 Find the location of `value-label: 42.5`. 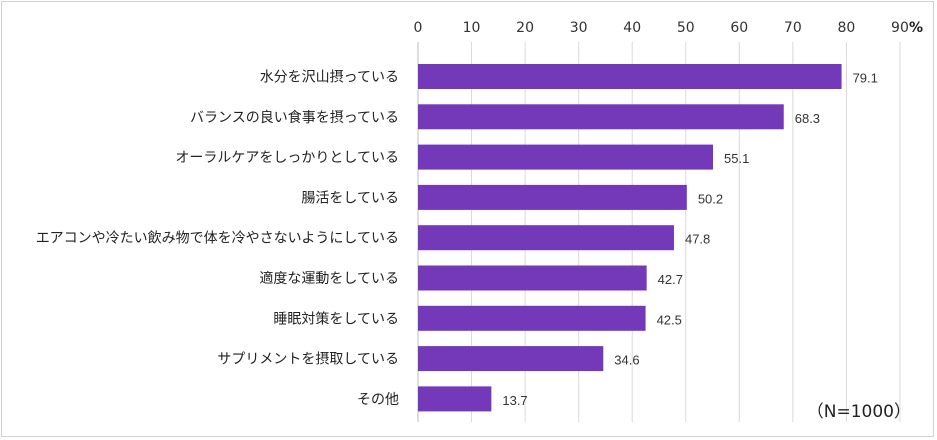

value-label: 42.5 is located at coordinates (669, 319).